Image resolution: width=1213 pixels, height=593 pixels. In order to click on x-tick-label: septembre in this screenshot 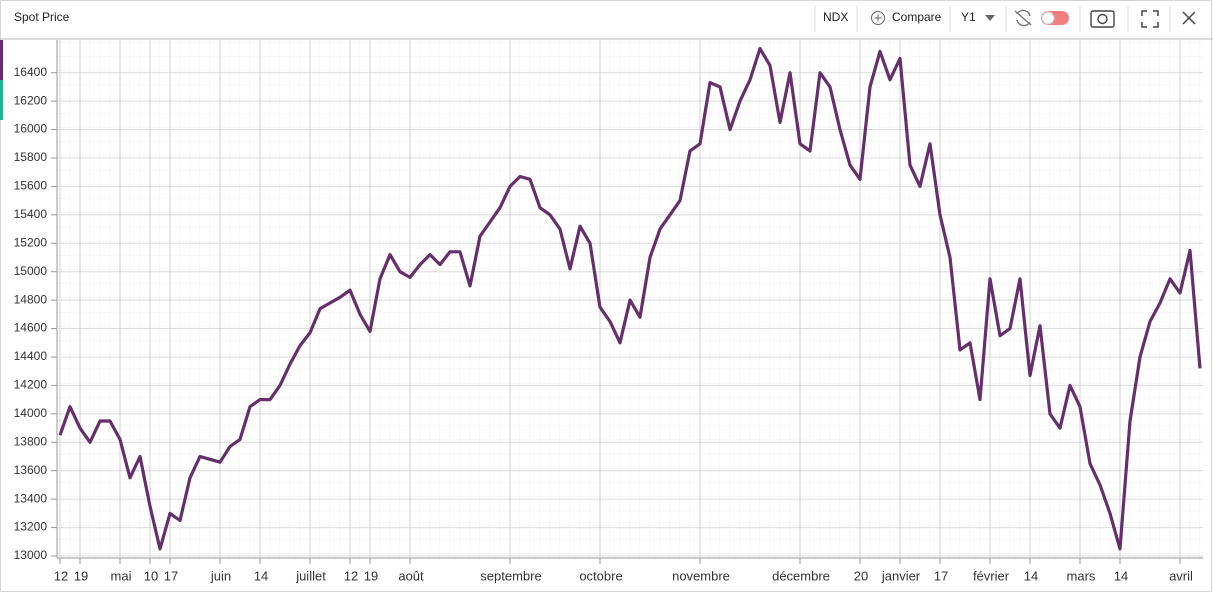, I will do `click(510, 575)`.